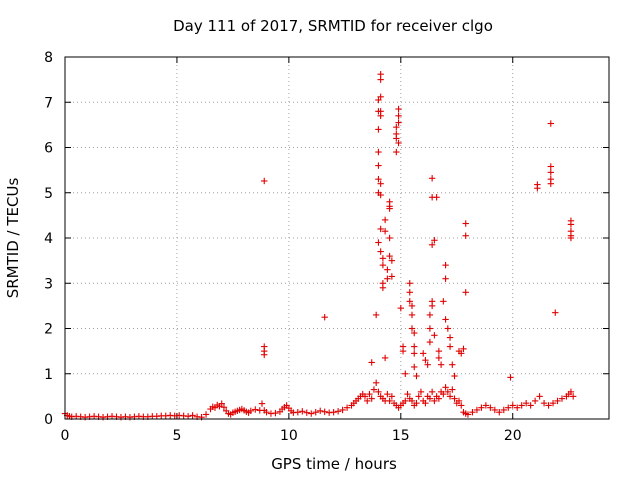  Describe the element at coordinates (334, 464) in the screenshot. I see `x-axis-label: GPS time / hours` at that location.